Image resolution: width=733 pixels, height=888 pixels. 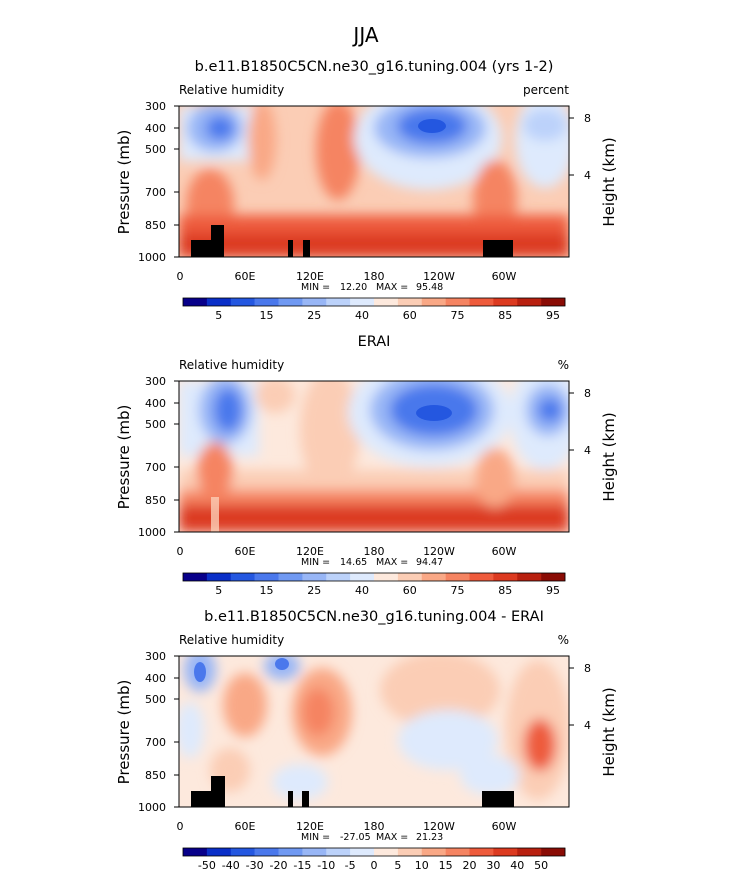 What do you see at coordinates (279, 865) in the screenshot?
I see `colorbar-label: -20` at bounding box center [279, 865].